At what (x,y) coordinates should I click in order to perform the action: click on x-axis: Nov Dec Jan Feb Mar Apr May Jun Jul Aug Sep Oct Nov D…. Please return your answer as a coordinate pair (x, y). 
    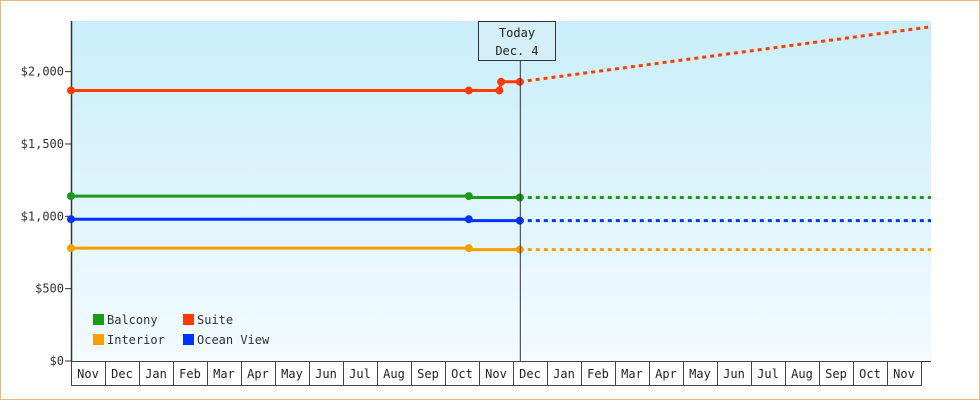
    Looking at the image, I should click on (501, 373).